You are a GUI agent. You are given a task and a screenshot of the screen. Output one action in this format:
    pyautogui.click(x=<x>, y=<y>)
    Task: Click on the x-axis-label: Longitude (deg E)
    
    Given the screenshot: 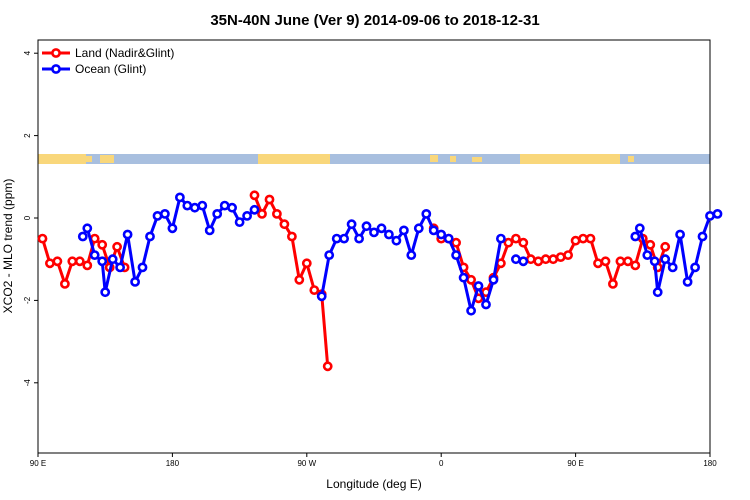 What is the action you would take?
    pyautogui.click(x=373, y=484)
    